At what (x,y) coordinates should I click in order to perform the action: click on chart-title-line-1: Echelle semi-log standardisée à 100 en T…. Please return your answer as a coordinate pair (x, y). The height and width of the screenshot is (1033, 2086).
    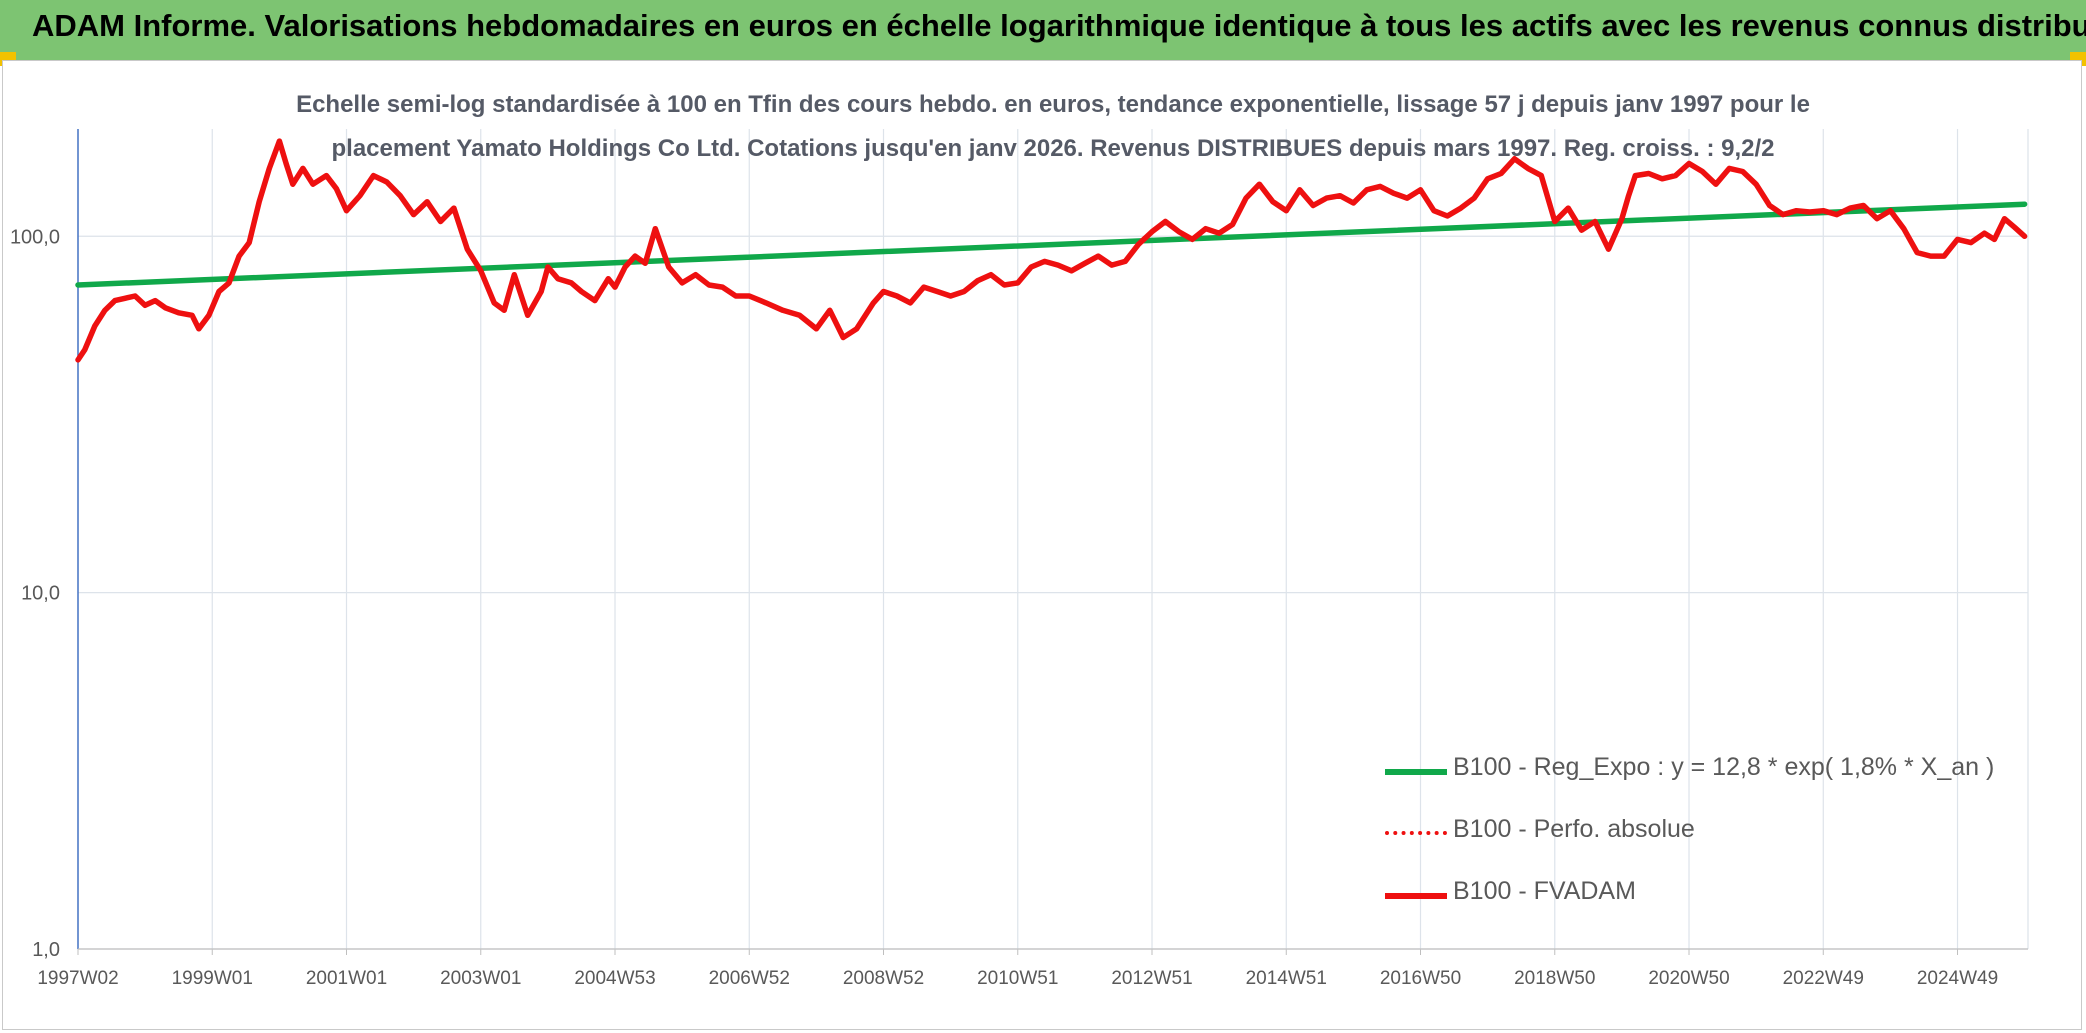
    Looking at the image, I should click on (1053, 104).